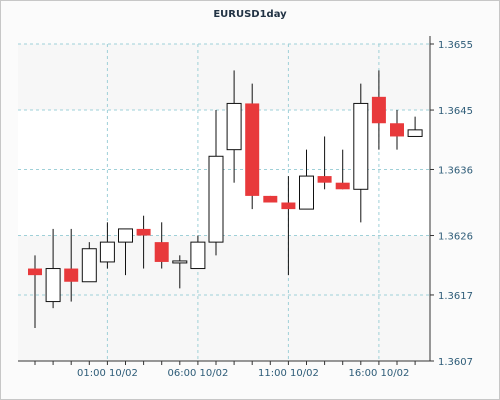 The image size is (500, 400). Describe the element at coordinates (455, 296) in the screenshot. I see `y-tick-label: 1.3617` at that location.